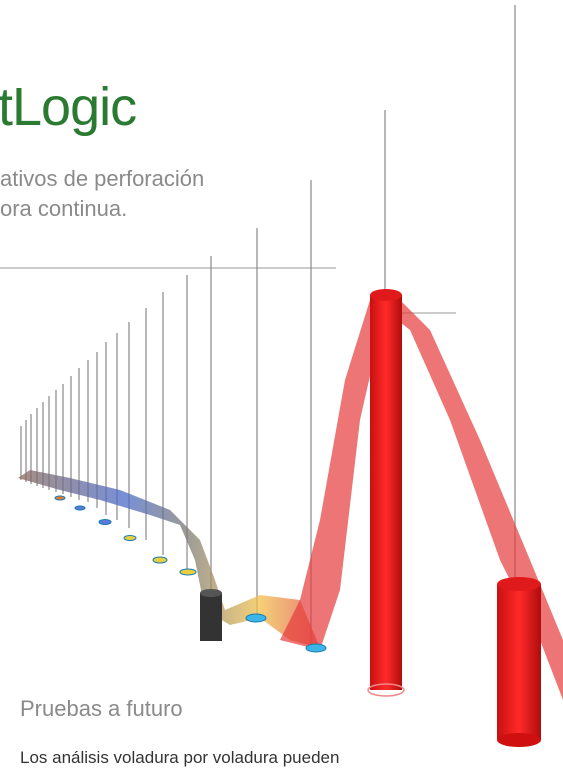 The image size is (563, 776). I want to click on subtitle-line: ativos de perforación, so click(102, 178).